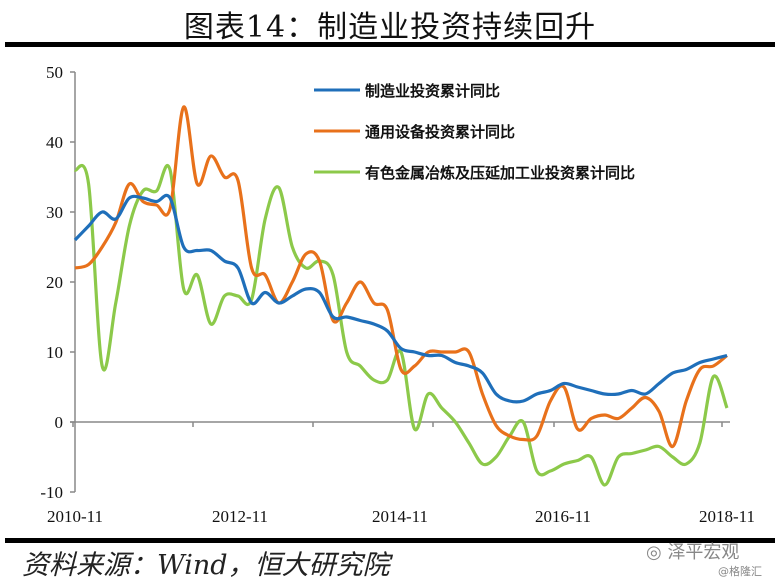  What do you see at coordinates (440, 132) in the screenshot?
I see `legend-label: 通用设备投资累计同比` at bounding box center [440, 132].